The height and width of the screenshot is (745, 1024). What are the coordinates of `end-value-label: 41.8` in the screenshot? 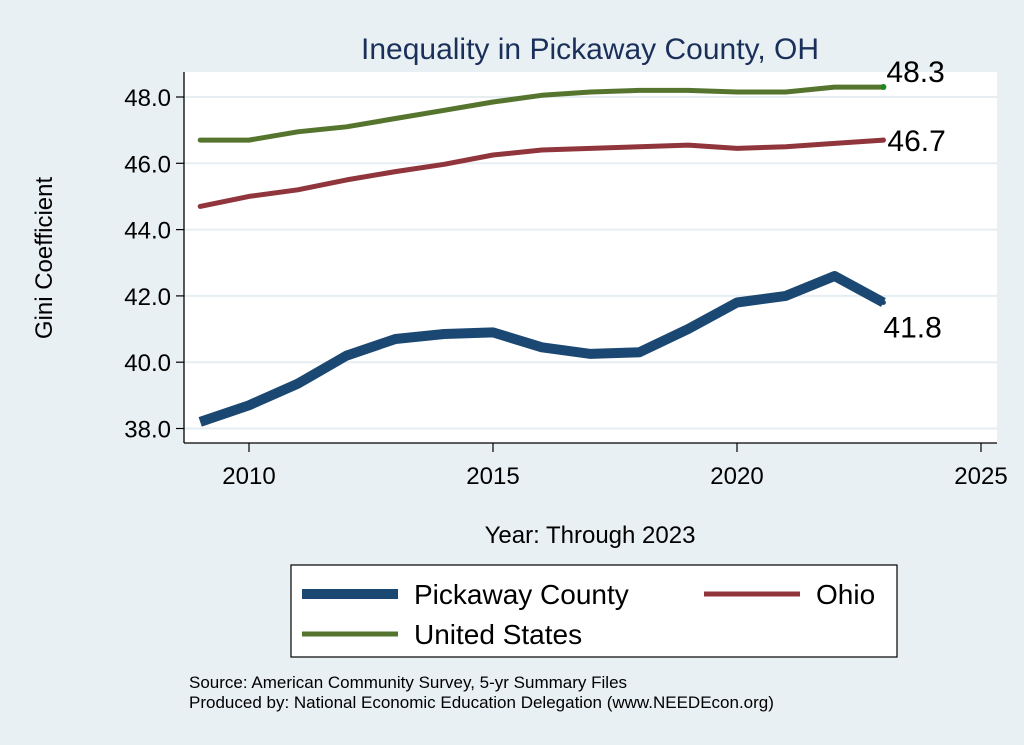 It's located at (912, 328).